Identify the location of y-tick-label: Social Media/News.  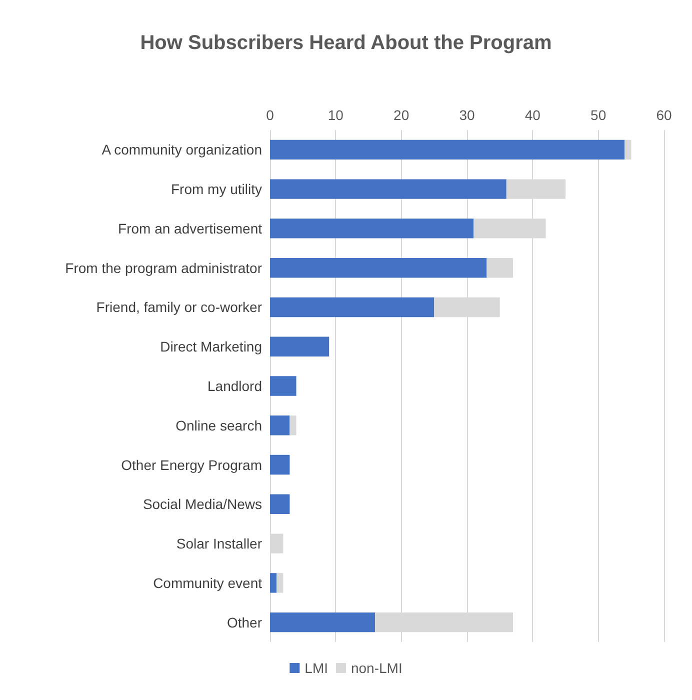
(202, 504).